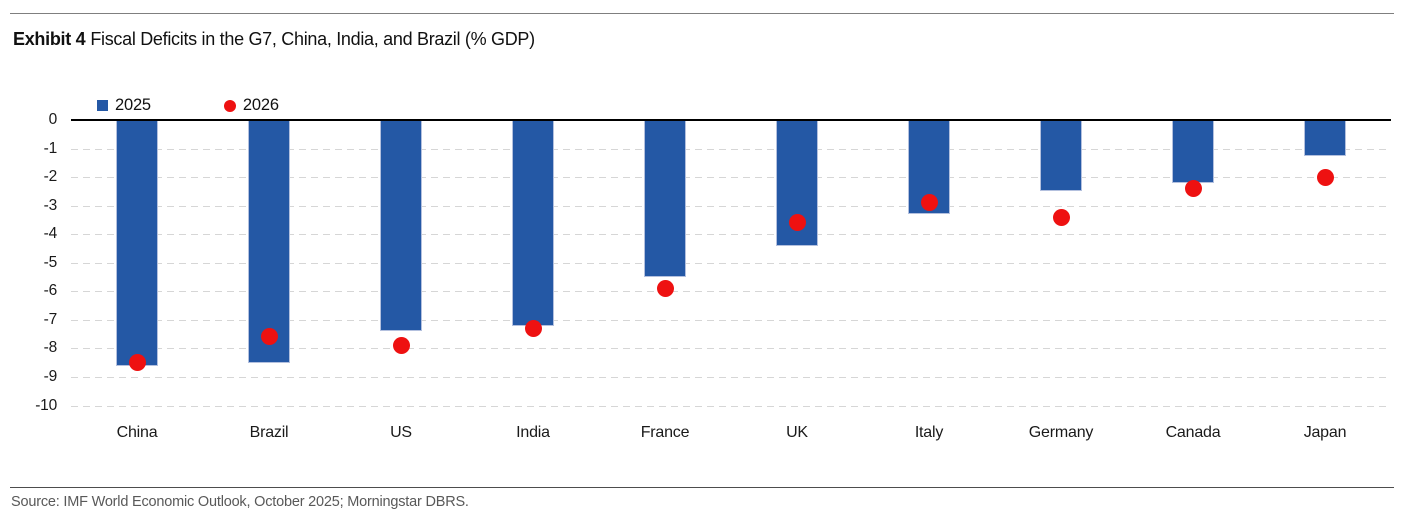  Describe the element at coordinates (269, 432) in the screenshot. I see `x-axis-label-brazil: Brazil` at that location.